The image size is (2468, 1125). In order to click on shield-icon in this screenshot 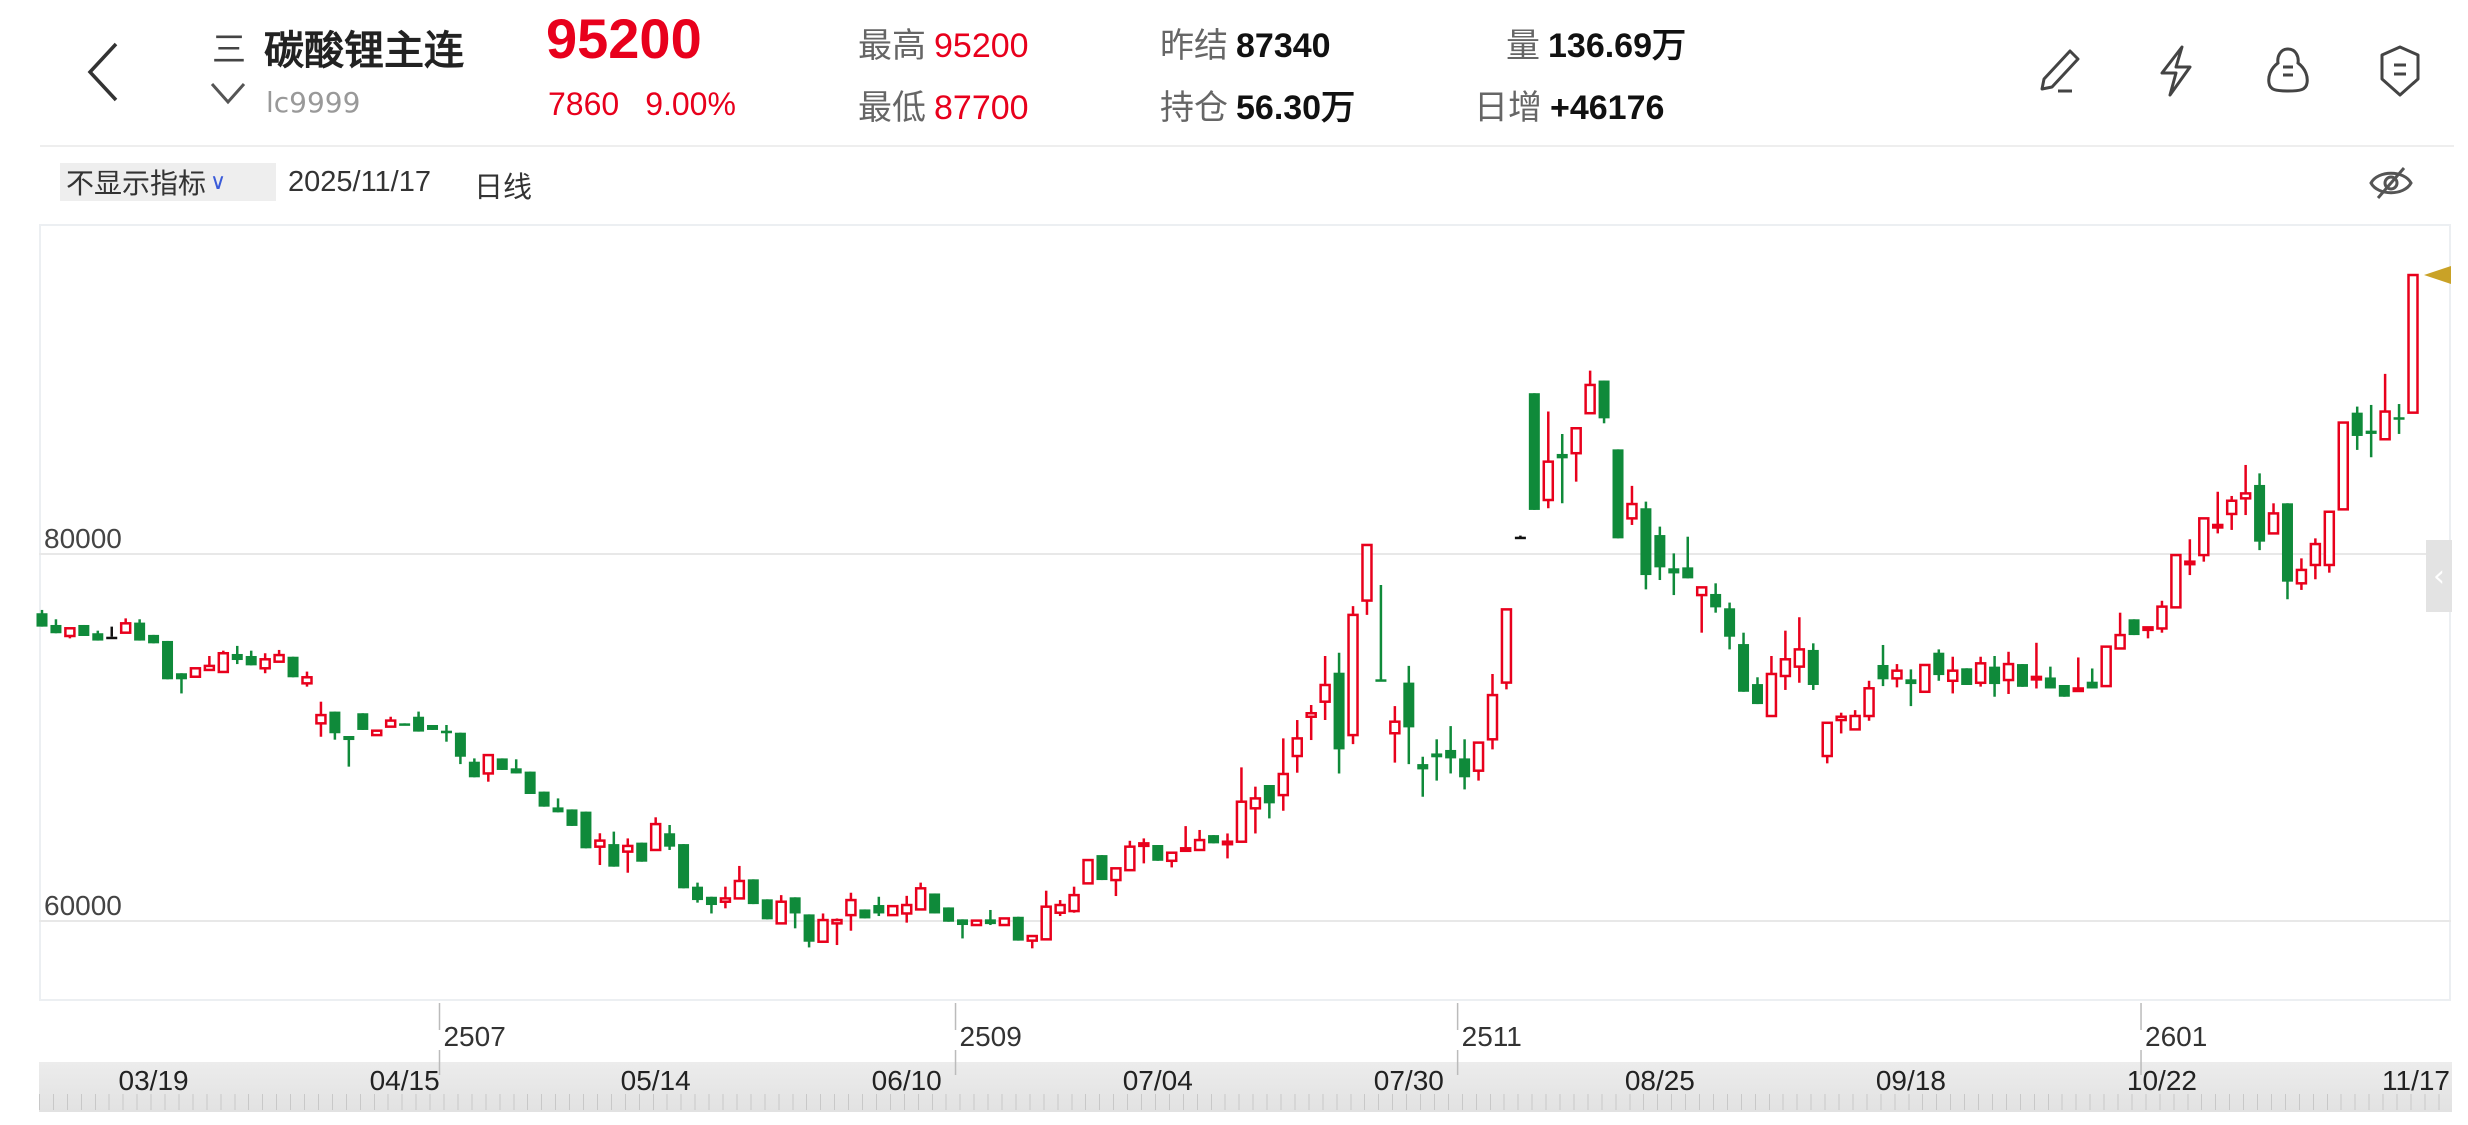, I will do `click(2400, 71)`.